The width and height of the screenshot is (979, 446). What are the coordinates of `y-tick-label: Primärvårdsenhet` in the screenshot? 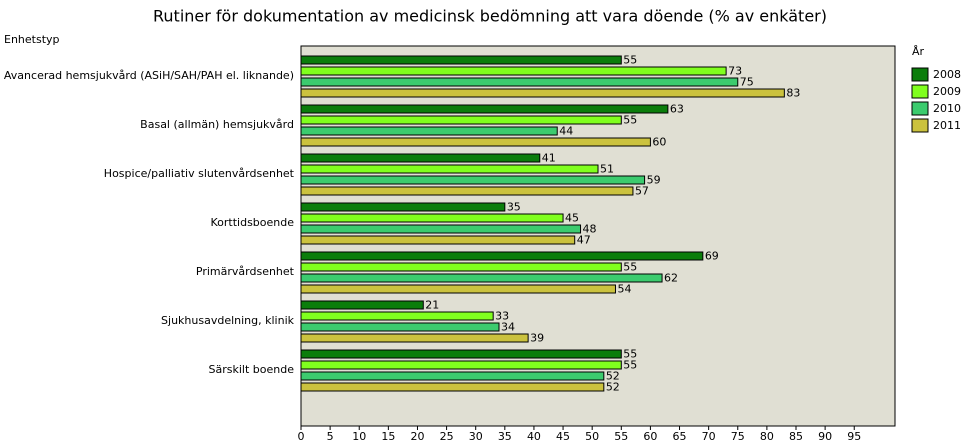 It's located at (245, 271).